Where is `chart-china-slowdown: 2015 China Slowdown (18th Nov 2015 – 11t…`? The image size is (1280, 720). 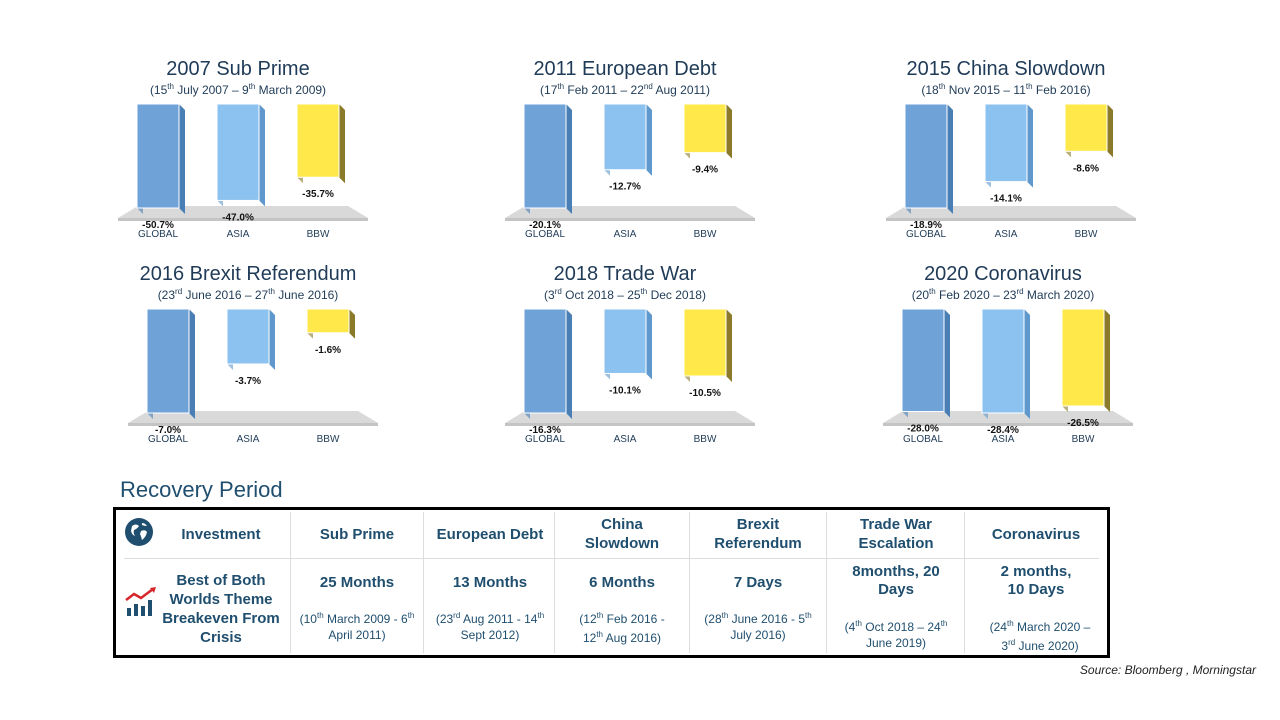 chart-china-slowdown: 2015 China Slowdown (18th Nov 2015 – 11t… is located at coordinates (1006, 153).